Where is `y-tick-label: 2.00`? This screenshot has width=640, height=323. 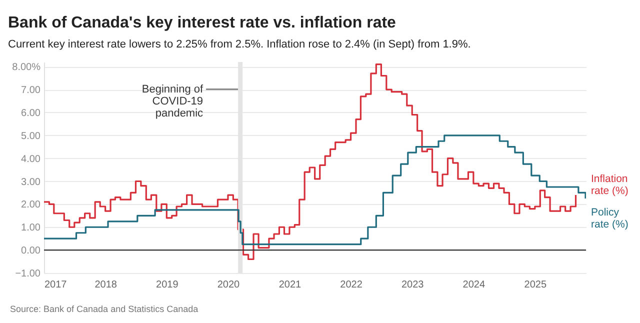 y-tick-label: 2.00 is located at coordinates (31, 205).